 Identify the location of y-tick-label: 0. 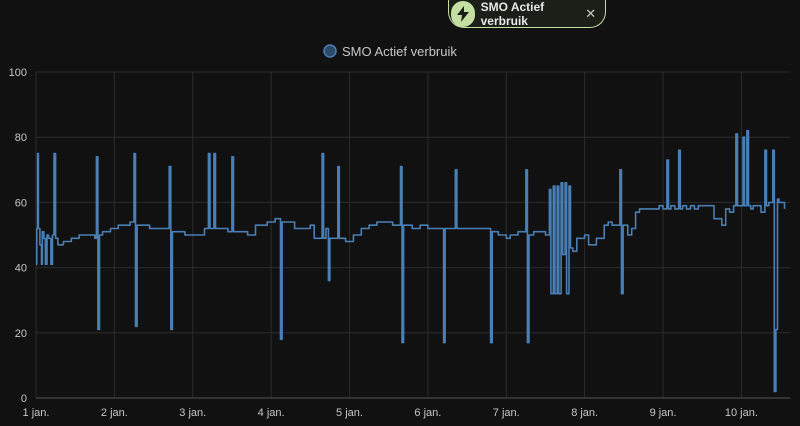
(24, 399).